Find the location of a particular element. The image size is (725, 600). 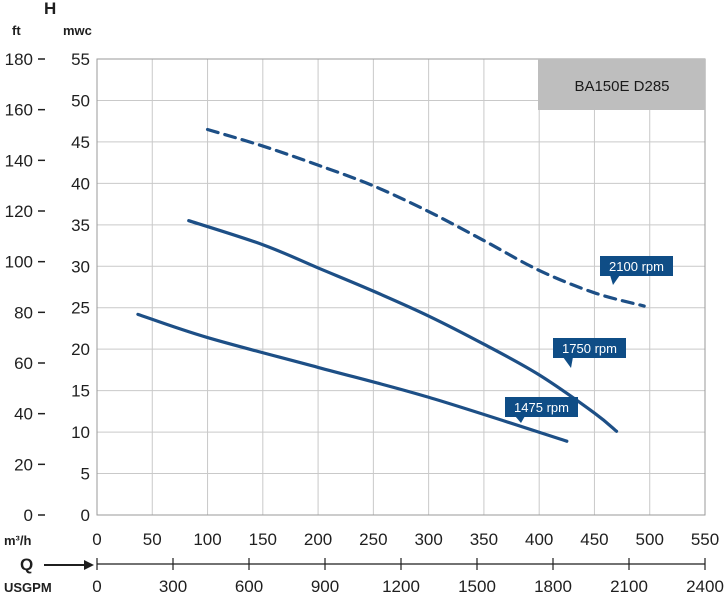

y-ft-tick-label: 80 is located at coordinates (23, 312).